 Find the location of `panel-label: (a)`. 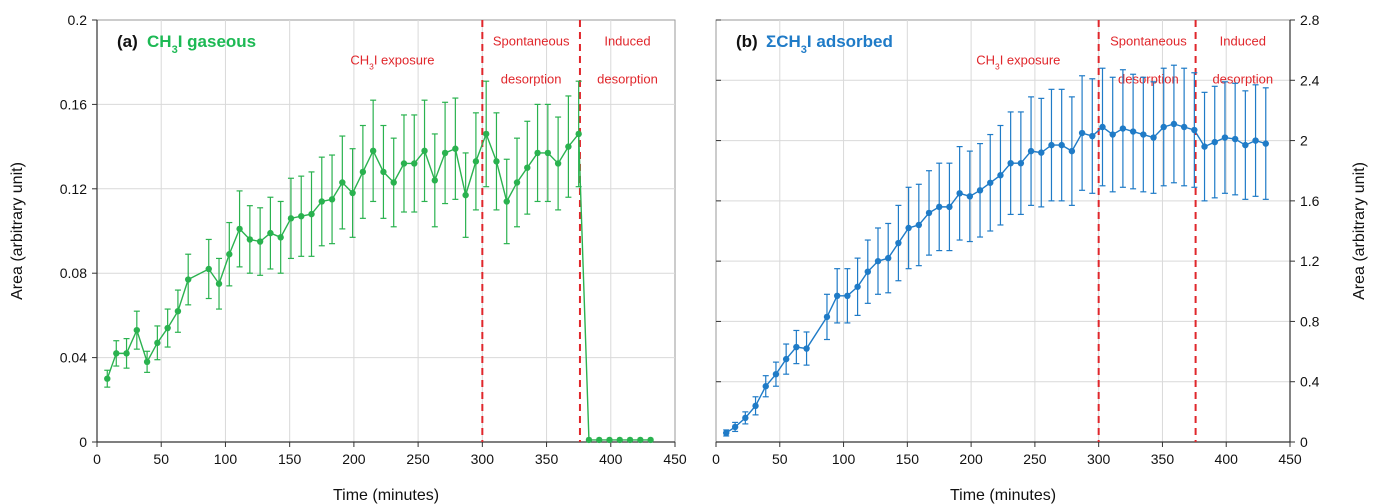

panel-label: (a) is located at coordinates (127, 41).